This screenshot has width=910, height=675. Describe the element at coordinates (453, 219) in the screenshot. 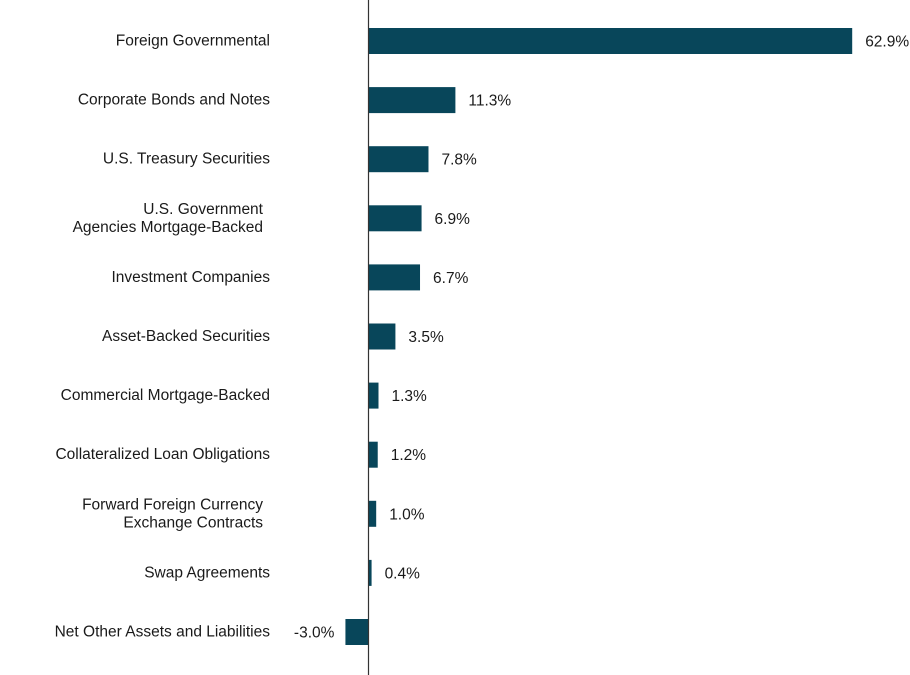

I see `bar-value-label: 6.9%` at that location.